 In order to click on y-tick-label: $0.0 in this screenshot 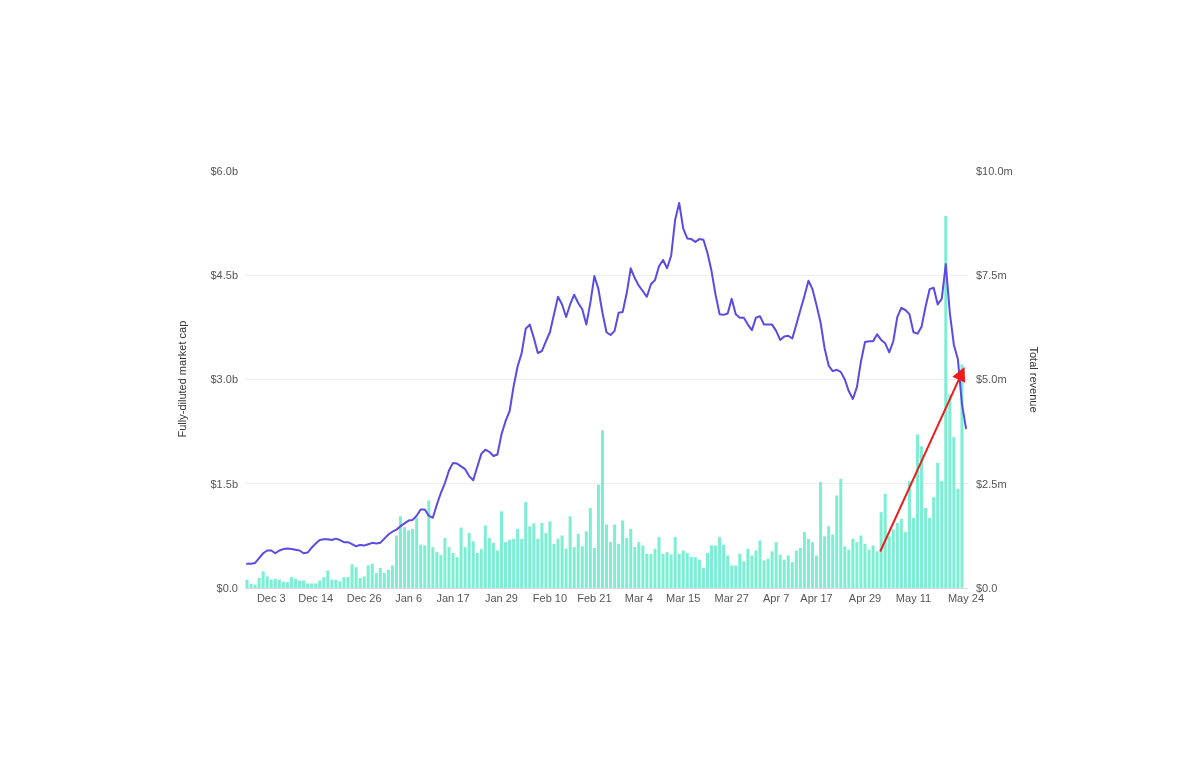, I will do `click(227, 587)`.